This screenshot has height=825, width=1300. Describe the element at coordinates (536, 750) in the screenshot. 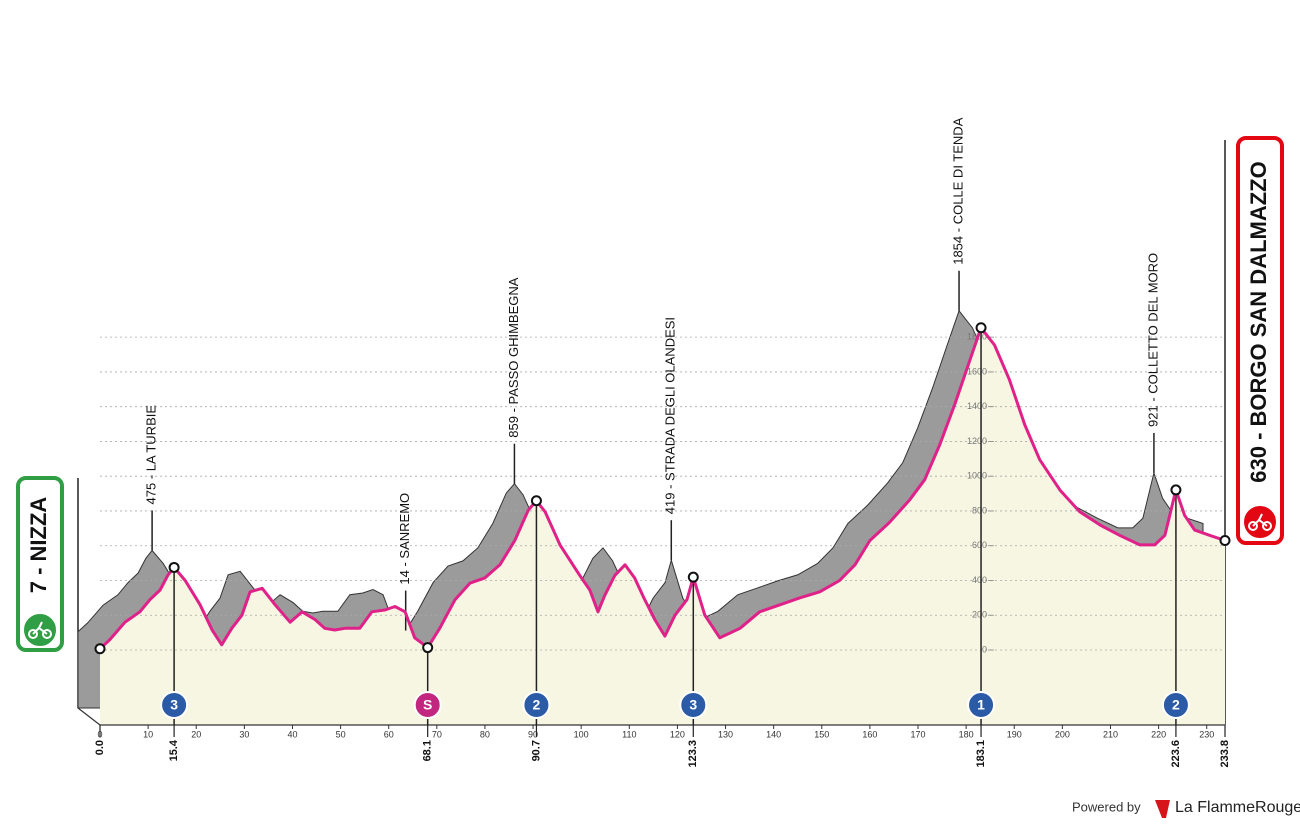

I see `km-mark-label: 90.7` at that location.